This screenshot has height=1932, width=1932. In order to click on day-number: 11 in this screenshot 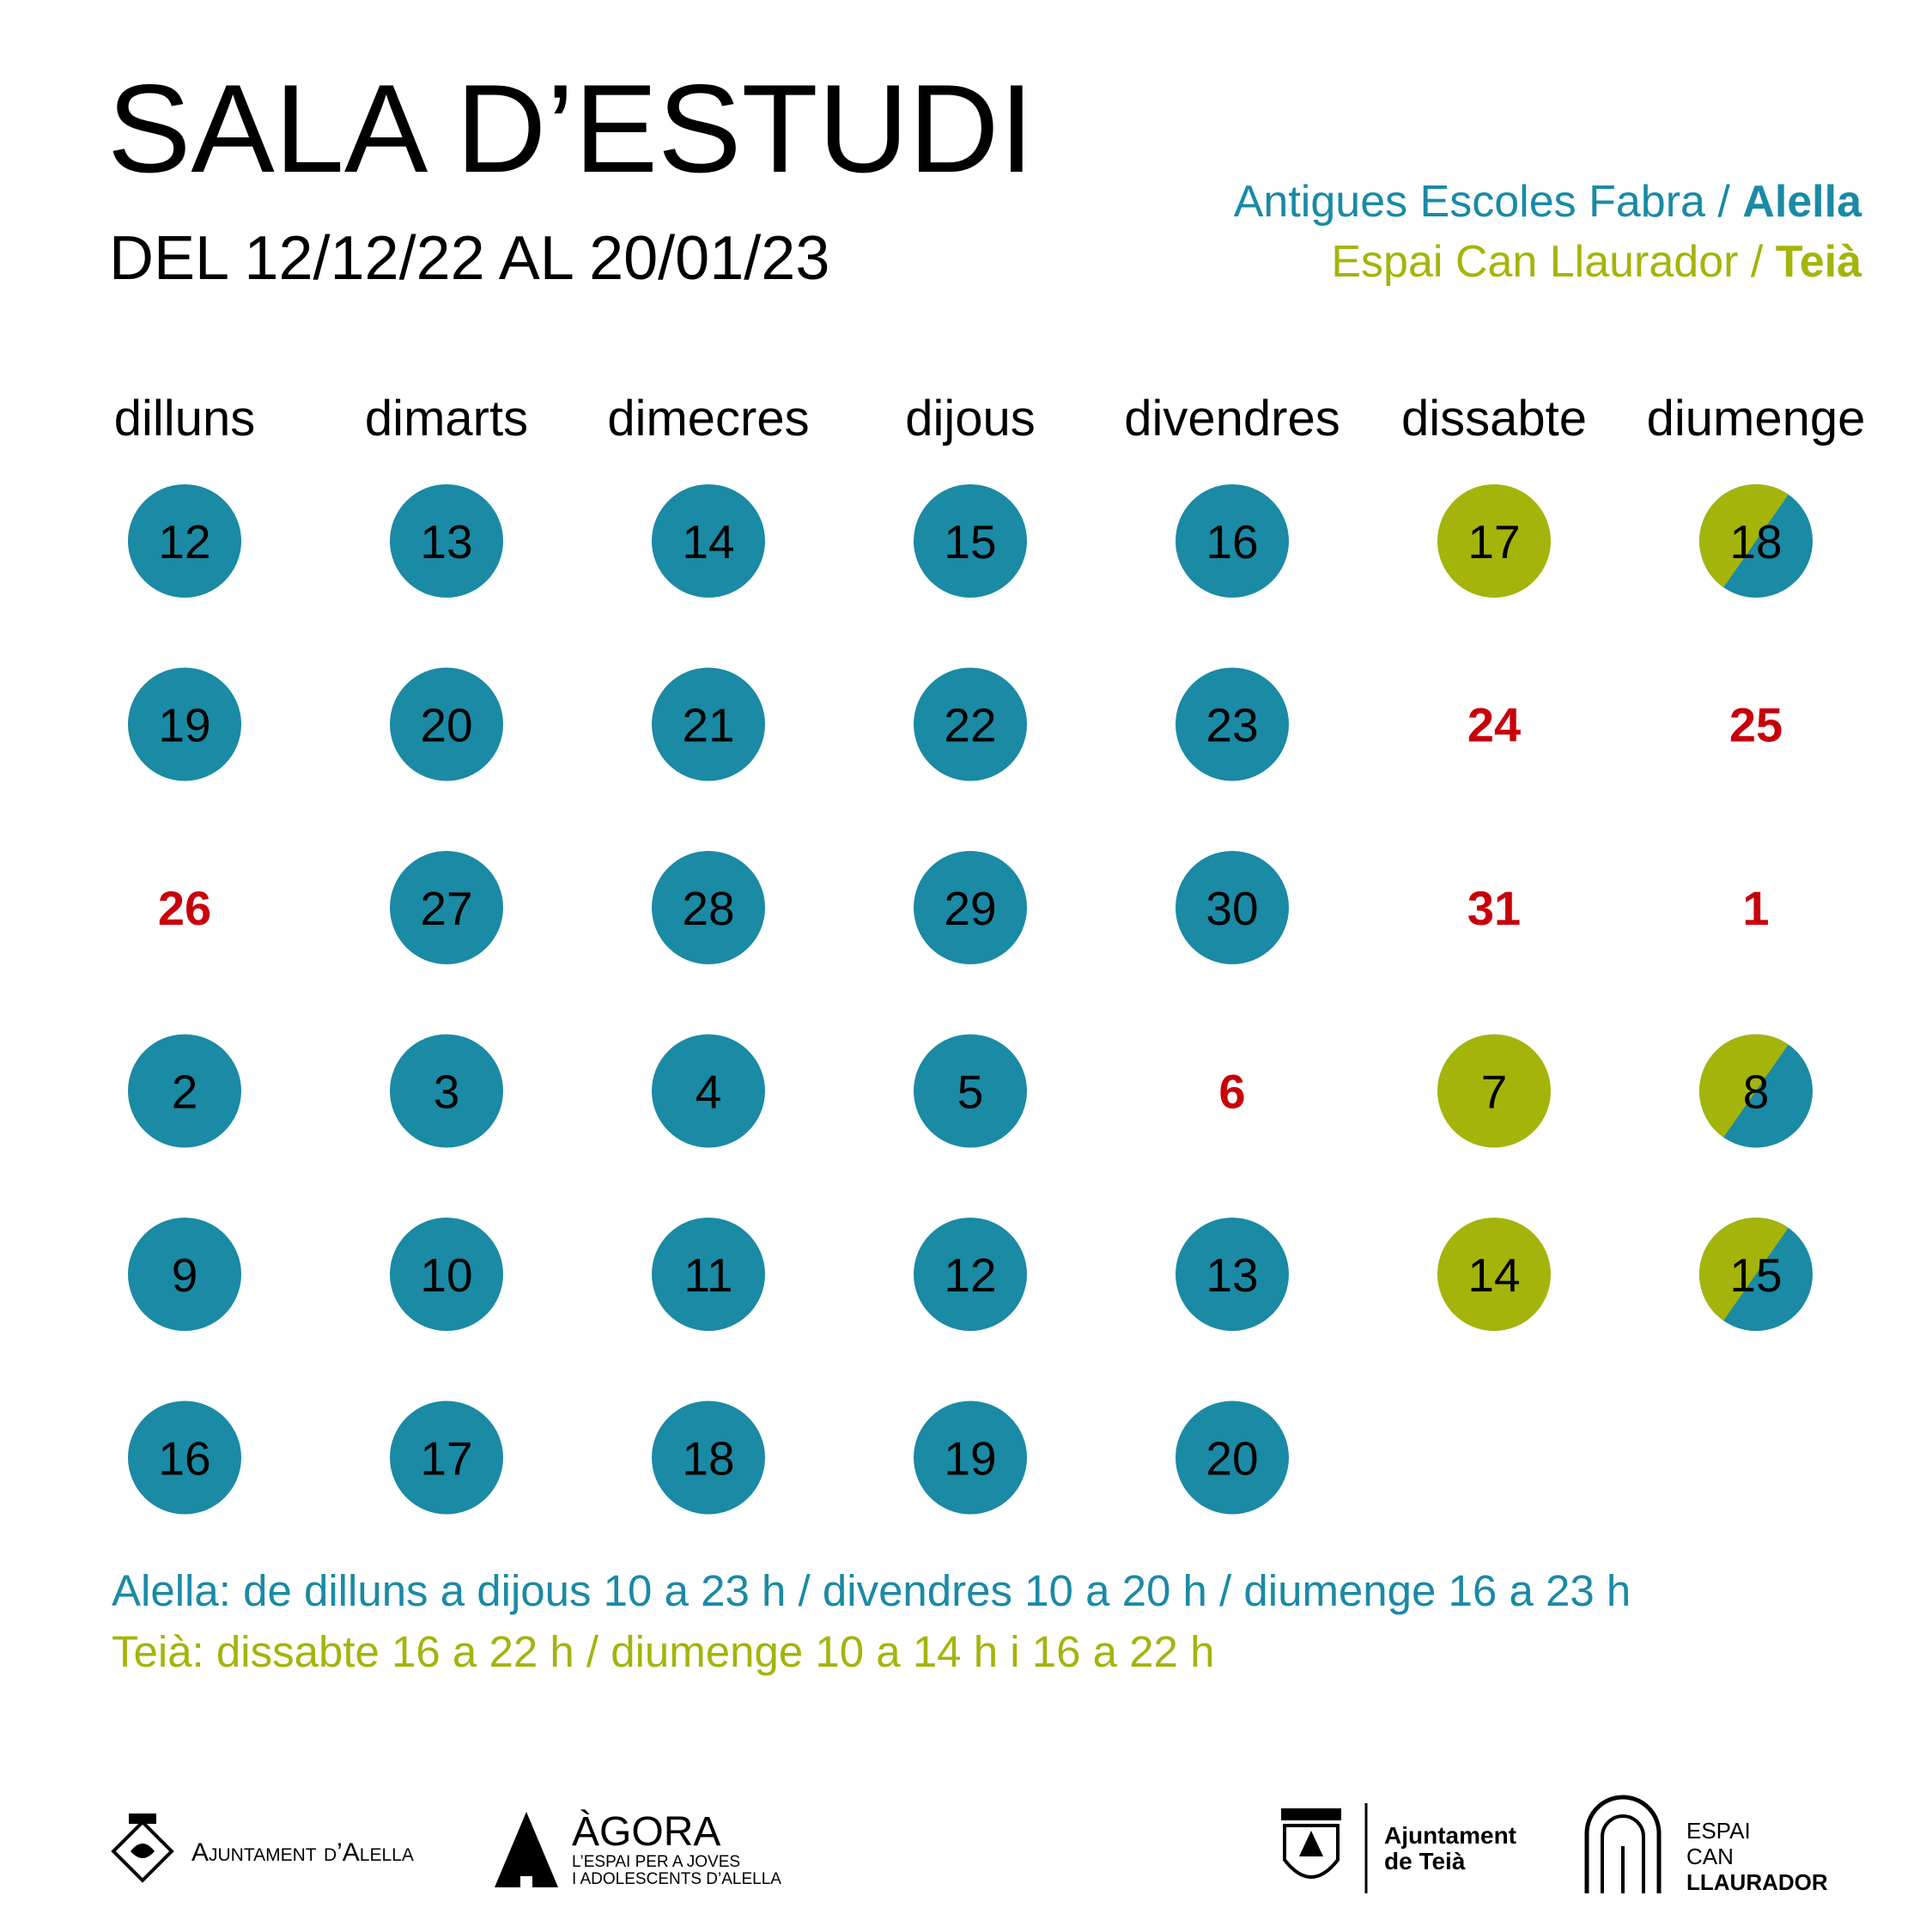, I will do `click(707, 1276)`.